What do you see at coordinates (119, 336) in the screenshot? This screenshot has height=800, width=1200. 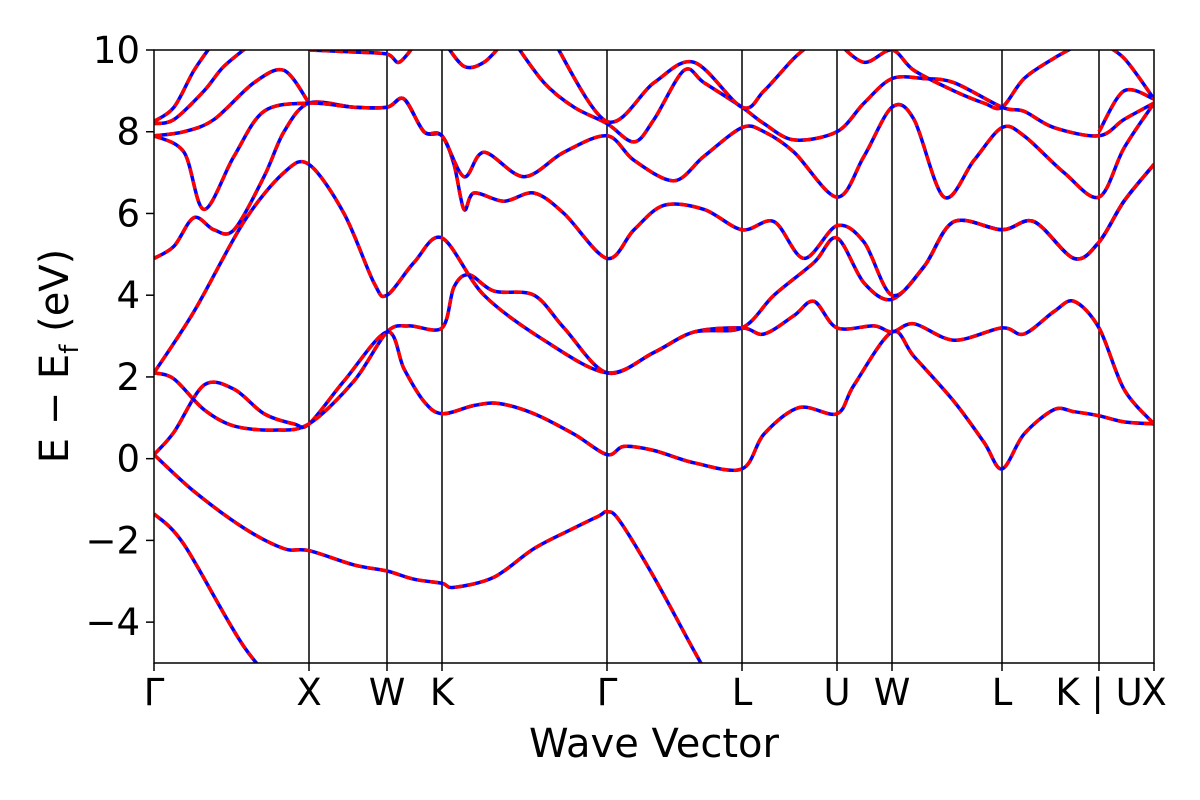 I see `y-axis-ticks: −4 −2 0 2 4 6 8 10` at bounding box center [119, 336].